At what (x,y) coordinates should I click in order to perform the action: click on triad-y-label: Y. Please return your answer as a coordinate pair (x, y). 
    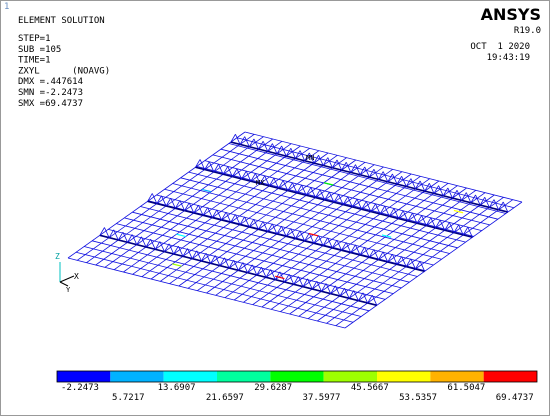
    Looking at the image, I should click on (68, 290).